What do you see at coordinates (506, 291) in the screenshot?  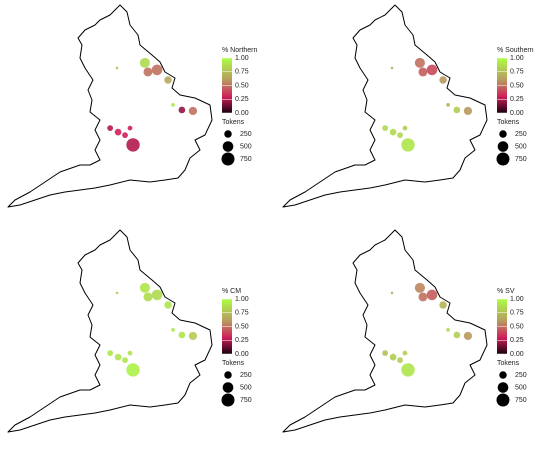 I see `legend-title: % SV` at bounding box center [506, 291].